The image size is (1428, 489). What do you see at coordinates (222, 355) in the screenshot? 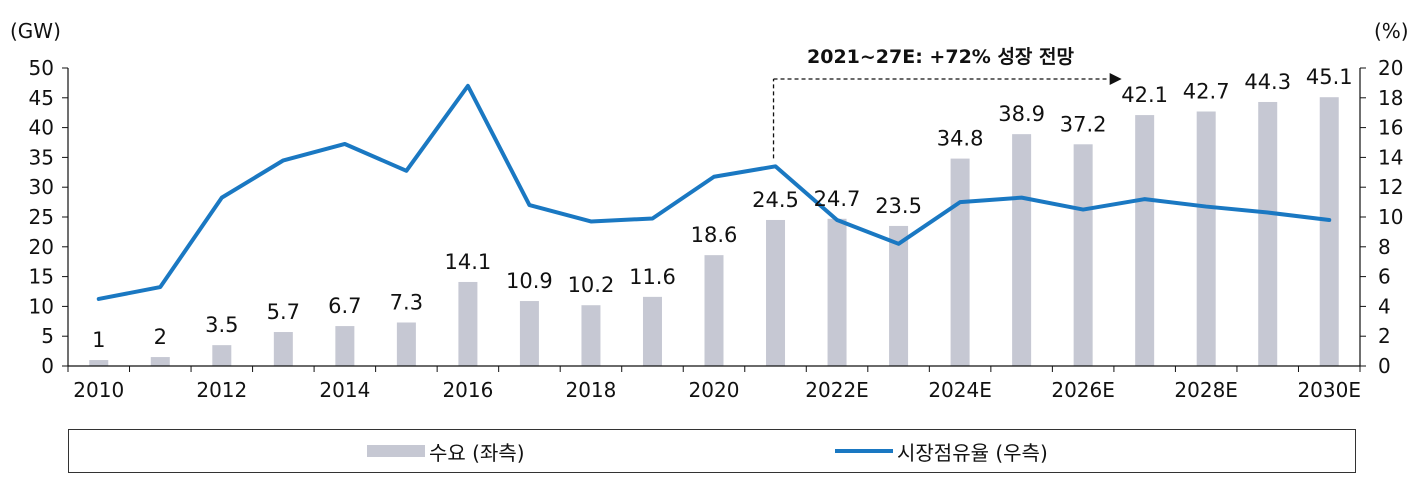
I see `bar-2012` at bounding box center [222, 355].